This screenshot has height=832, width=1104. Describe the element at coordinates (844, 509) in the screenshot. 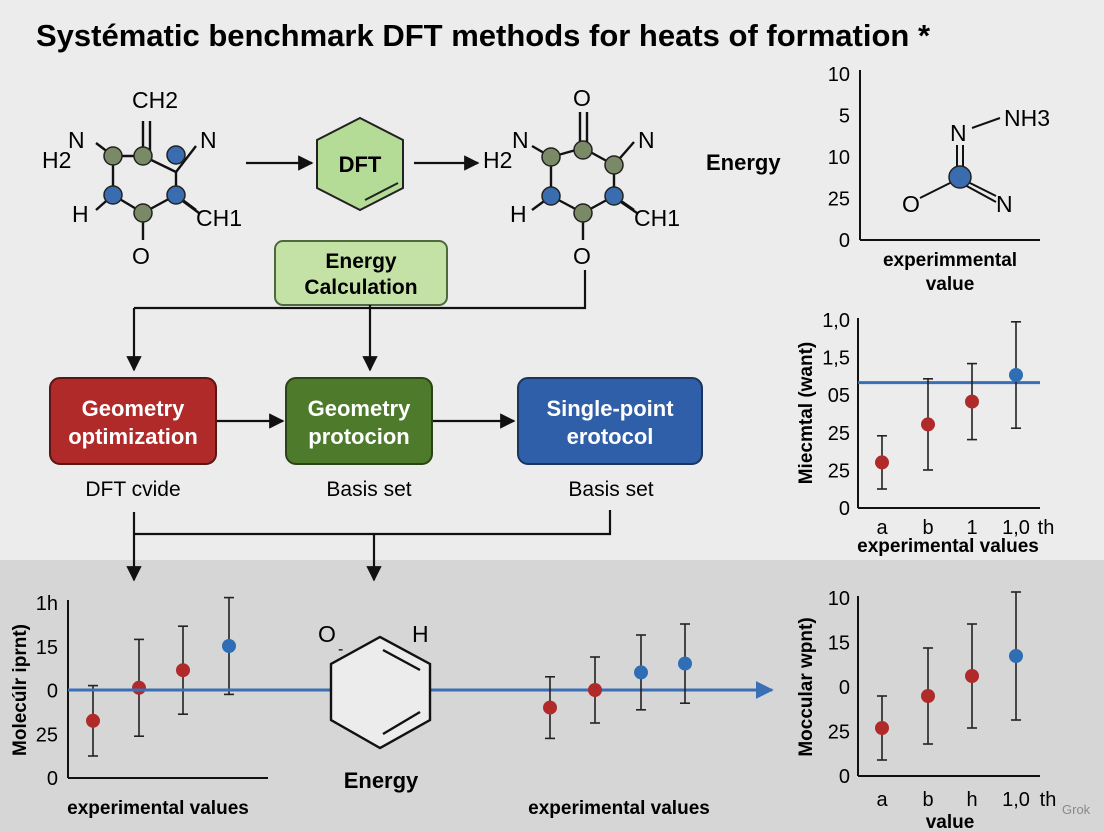

I see `mr-ytick: 0` at that location.